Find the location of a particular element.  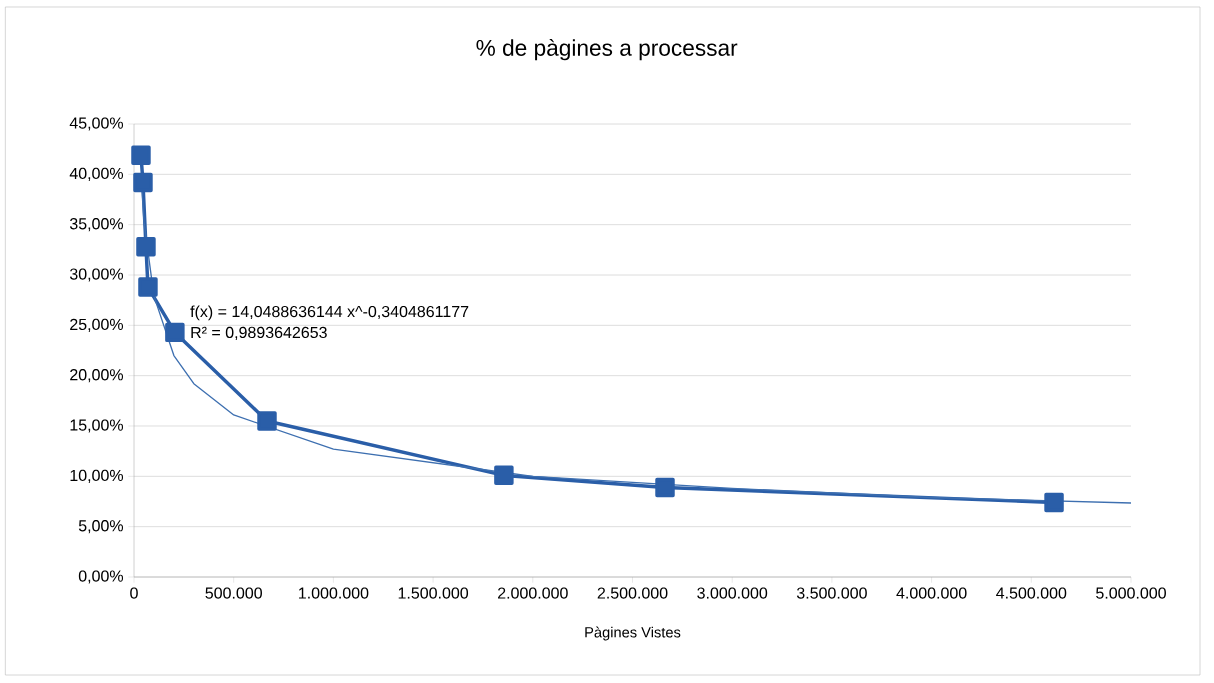

y-tick-label: 5,00% is located at coordinates (101, 527).